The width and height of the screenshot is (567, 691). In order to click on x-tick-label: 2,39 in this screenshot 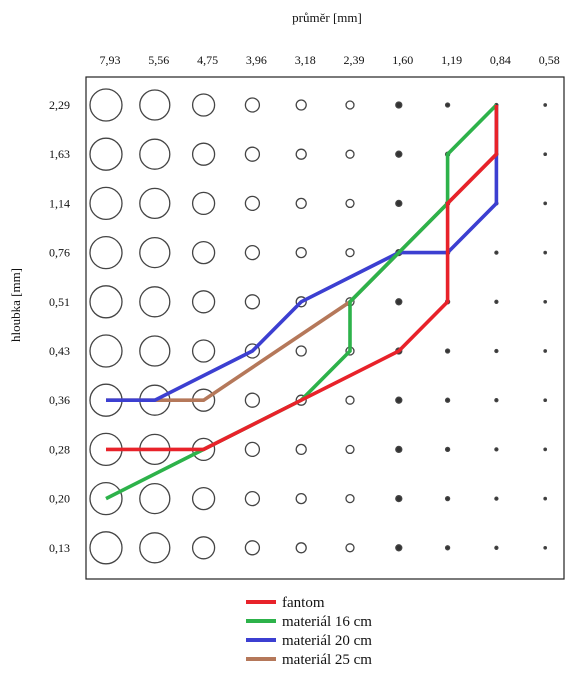, I will do `click(354, 60)`.